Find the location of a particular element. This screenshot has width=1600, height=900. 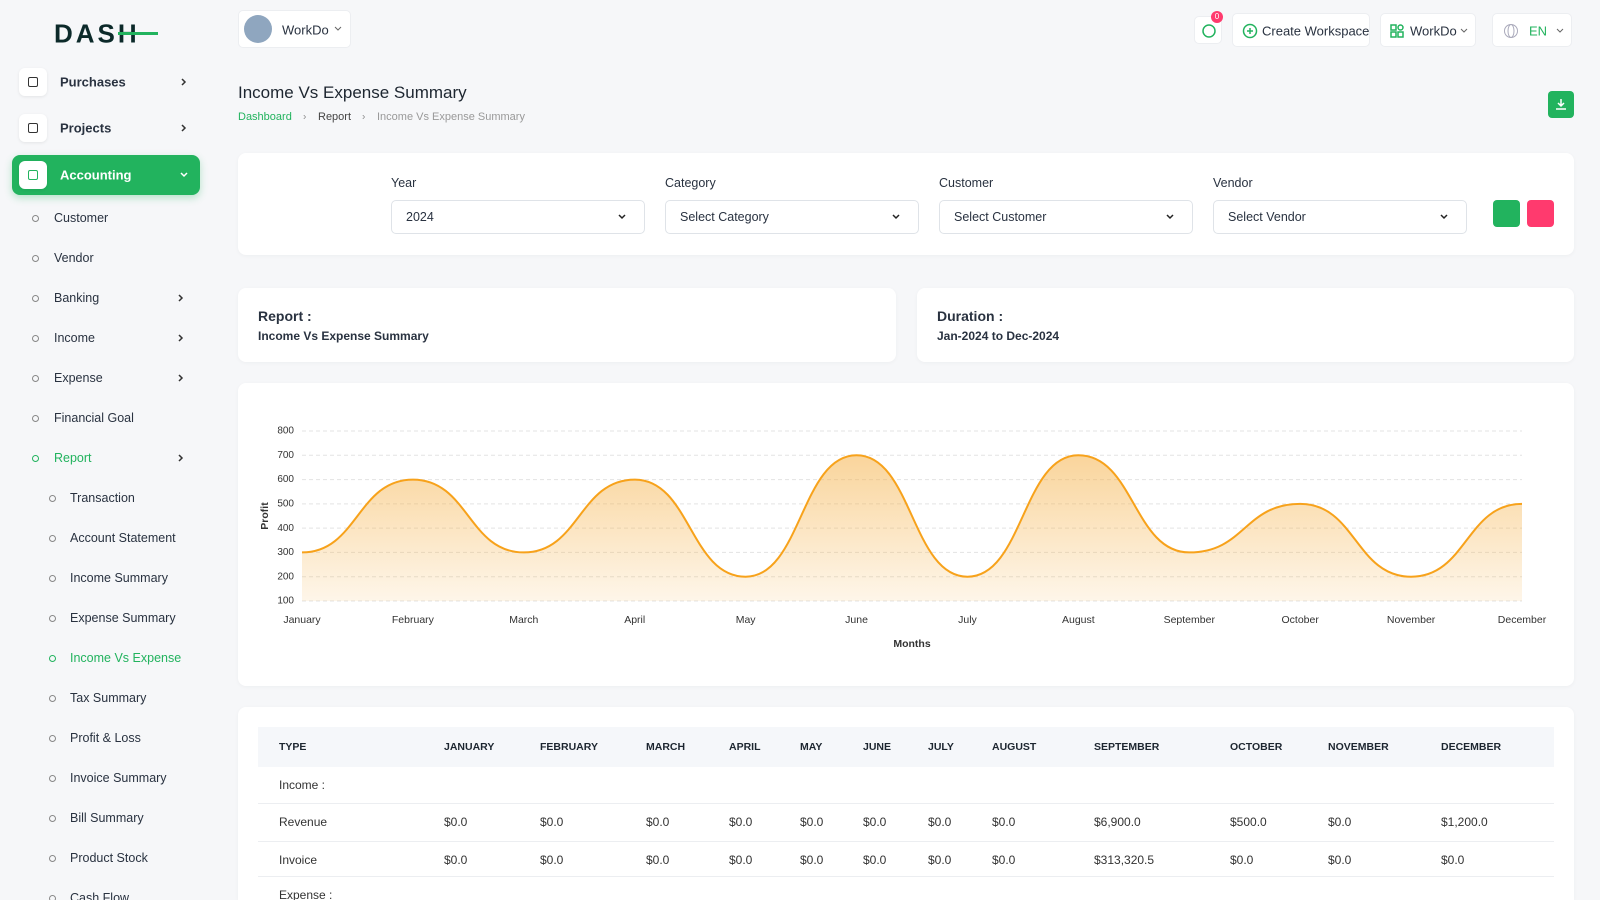

language-code: EN is located at coordinates (1538, 31).